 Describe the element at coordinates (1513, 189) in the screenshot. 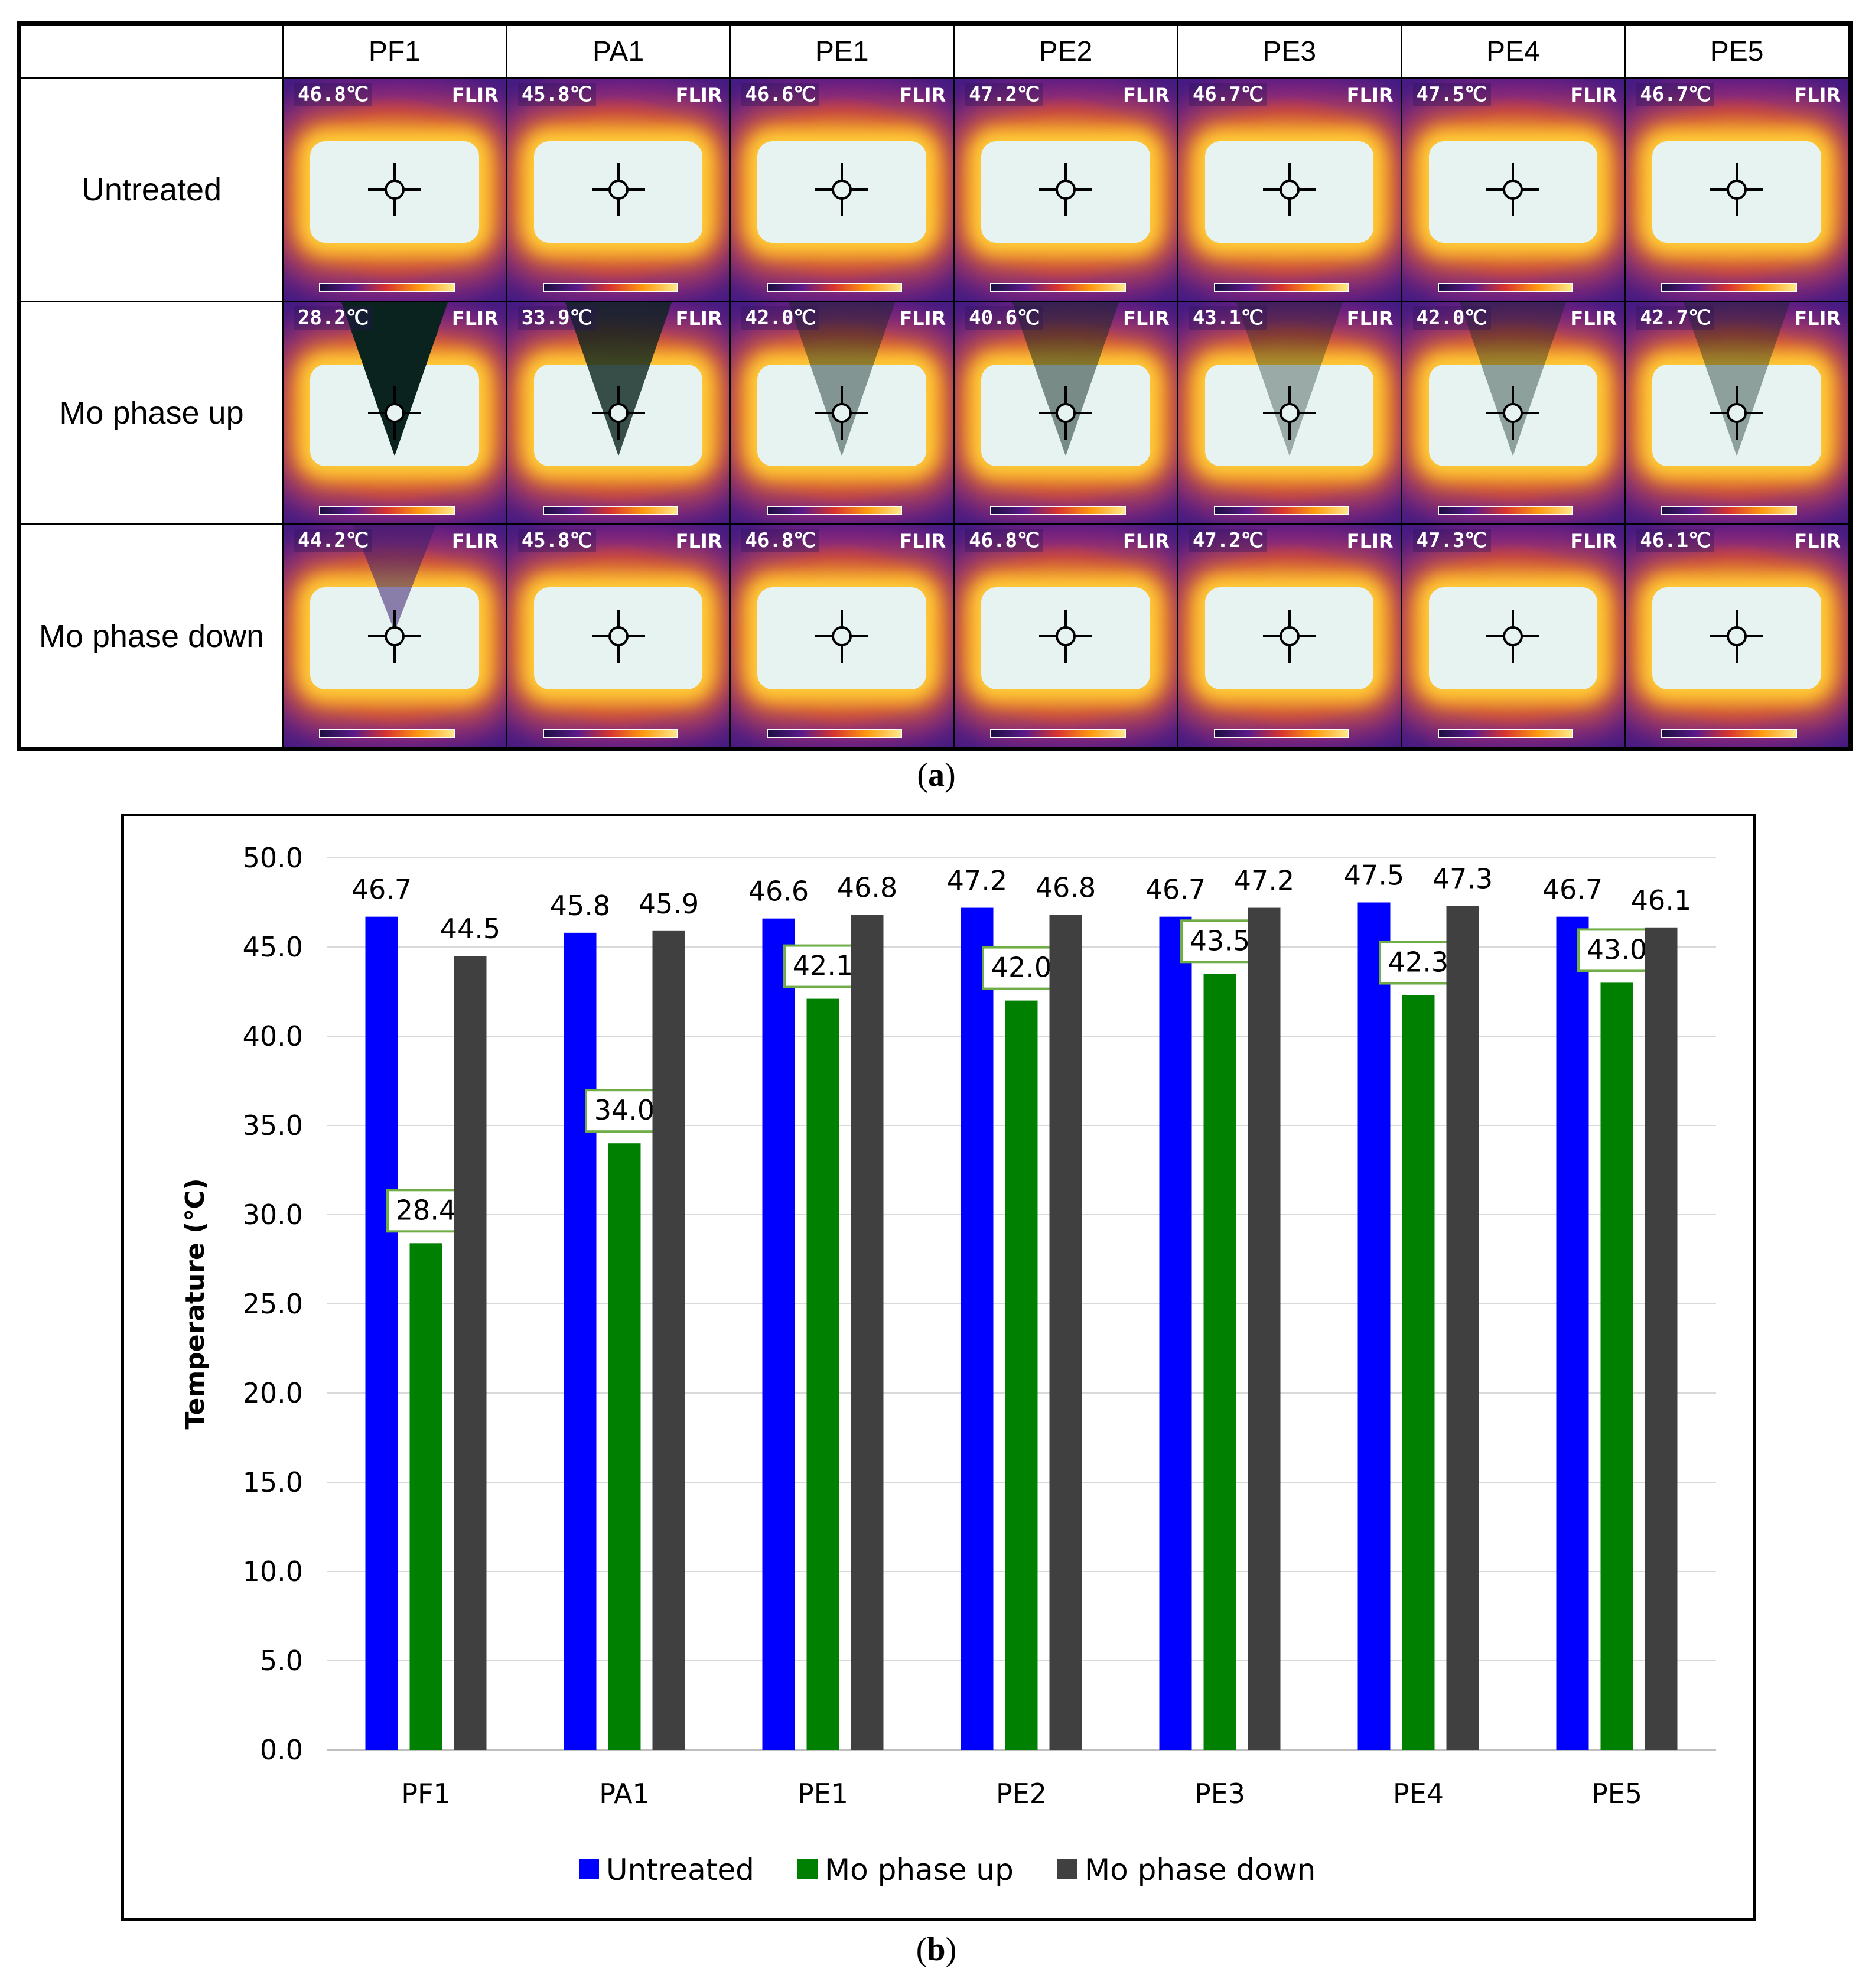

I see `thermal-image: 47.5℃ FLIR` at that location.